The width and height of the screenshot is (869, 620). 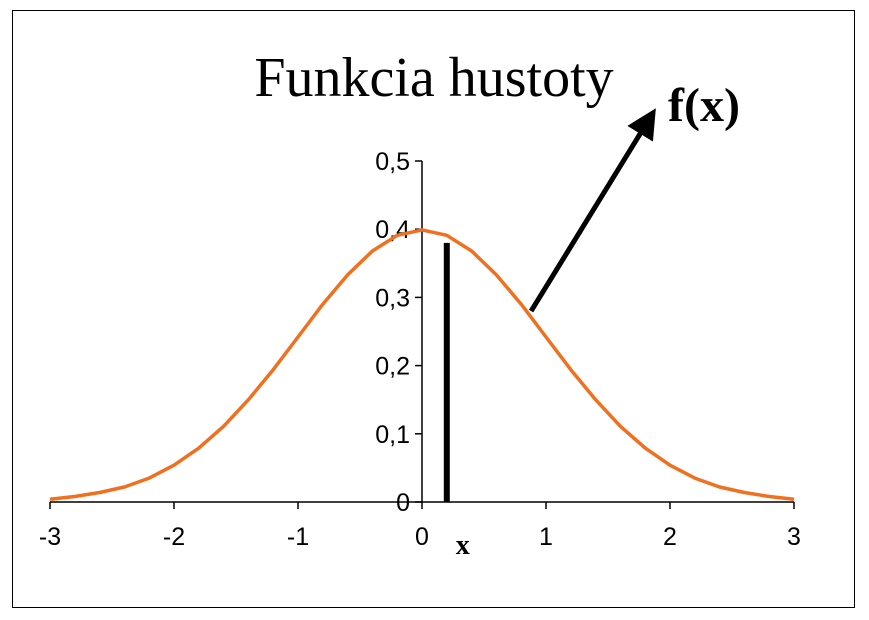 What do you see at coordinates (174, 537) in the screenshot?
I see `x-tick-label: -2` at bounding box center [174, 537].